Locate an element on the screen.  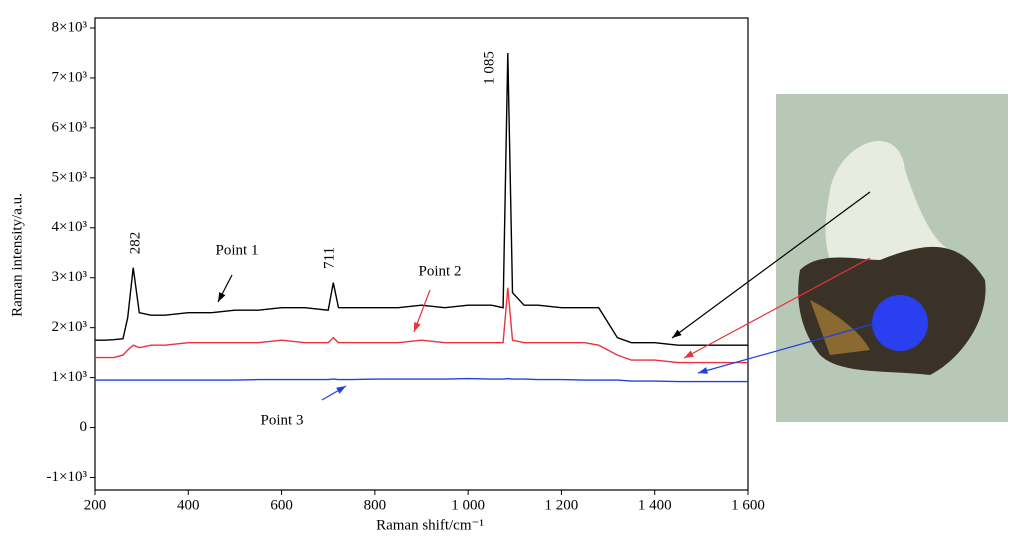
annotation: 1 085 is located at coordinates (489, 68).